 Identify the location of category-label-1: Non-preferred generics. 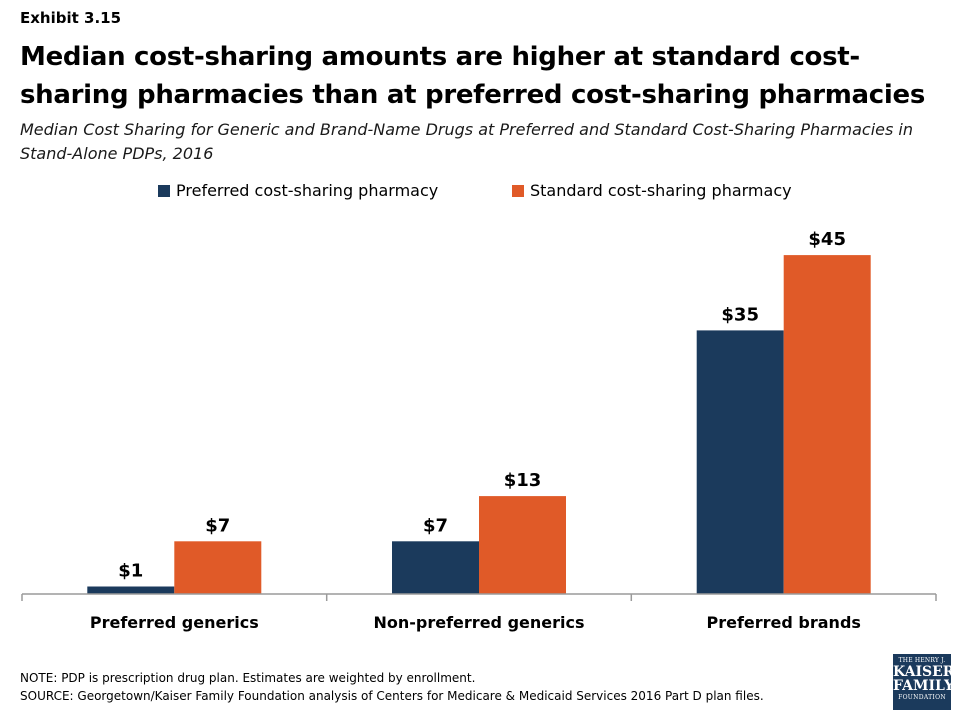
(478, 622).